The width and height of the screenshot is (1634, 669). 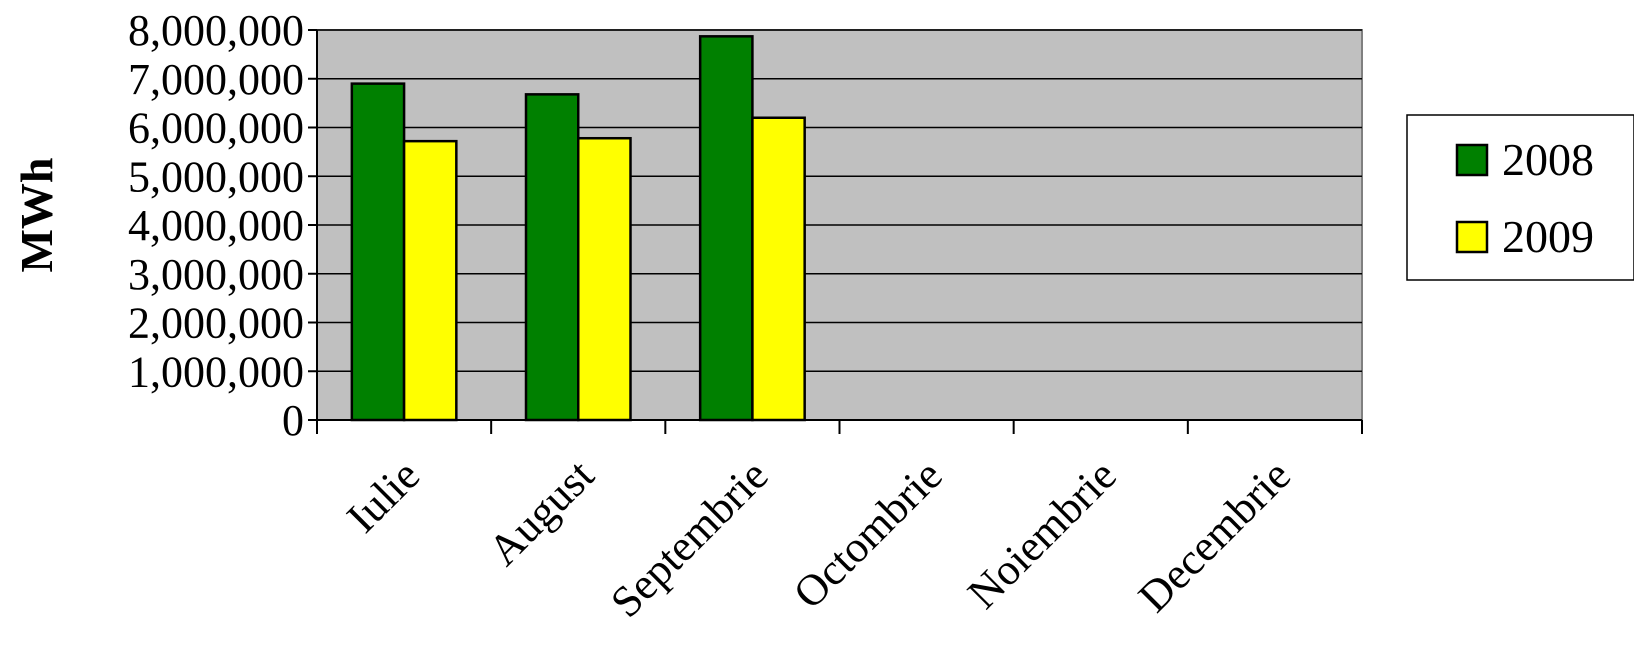 I want to click on bar-2009-august, so click(x=604, y=279).